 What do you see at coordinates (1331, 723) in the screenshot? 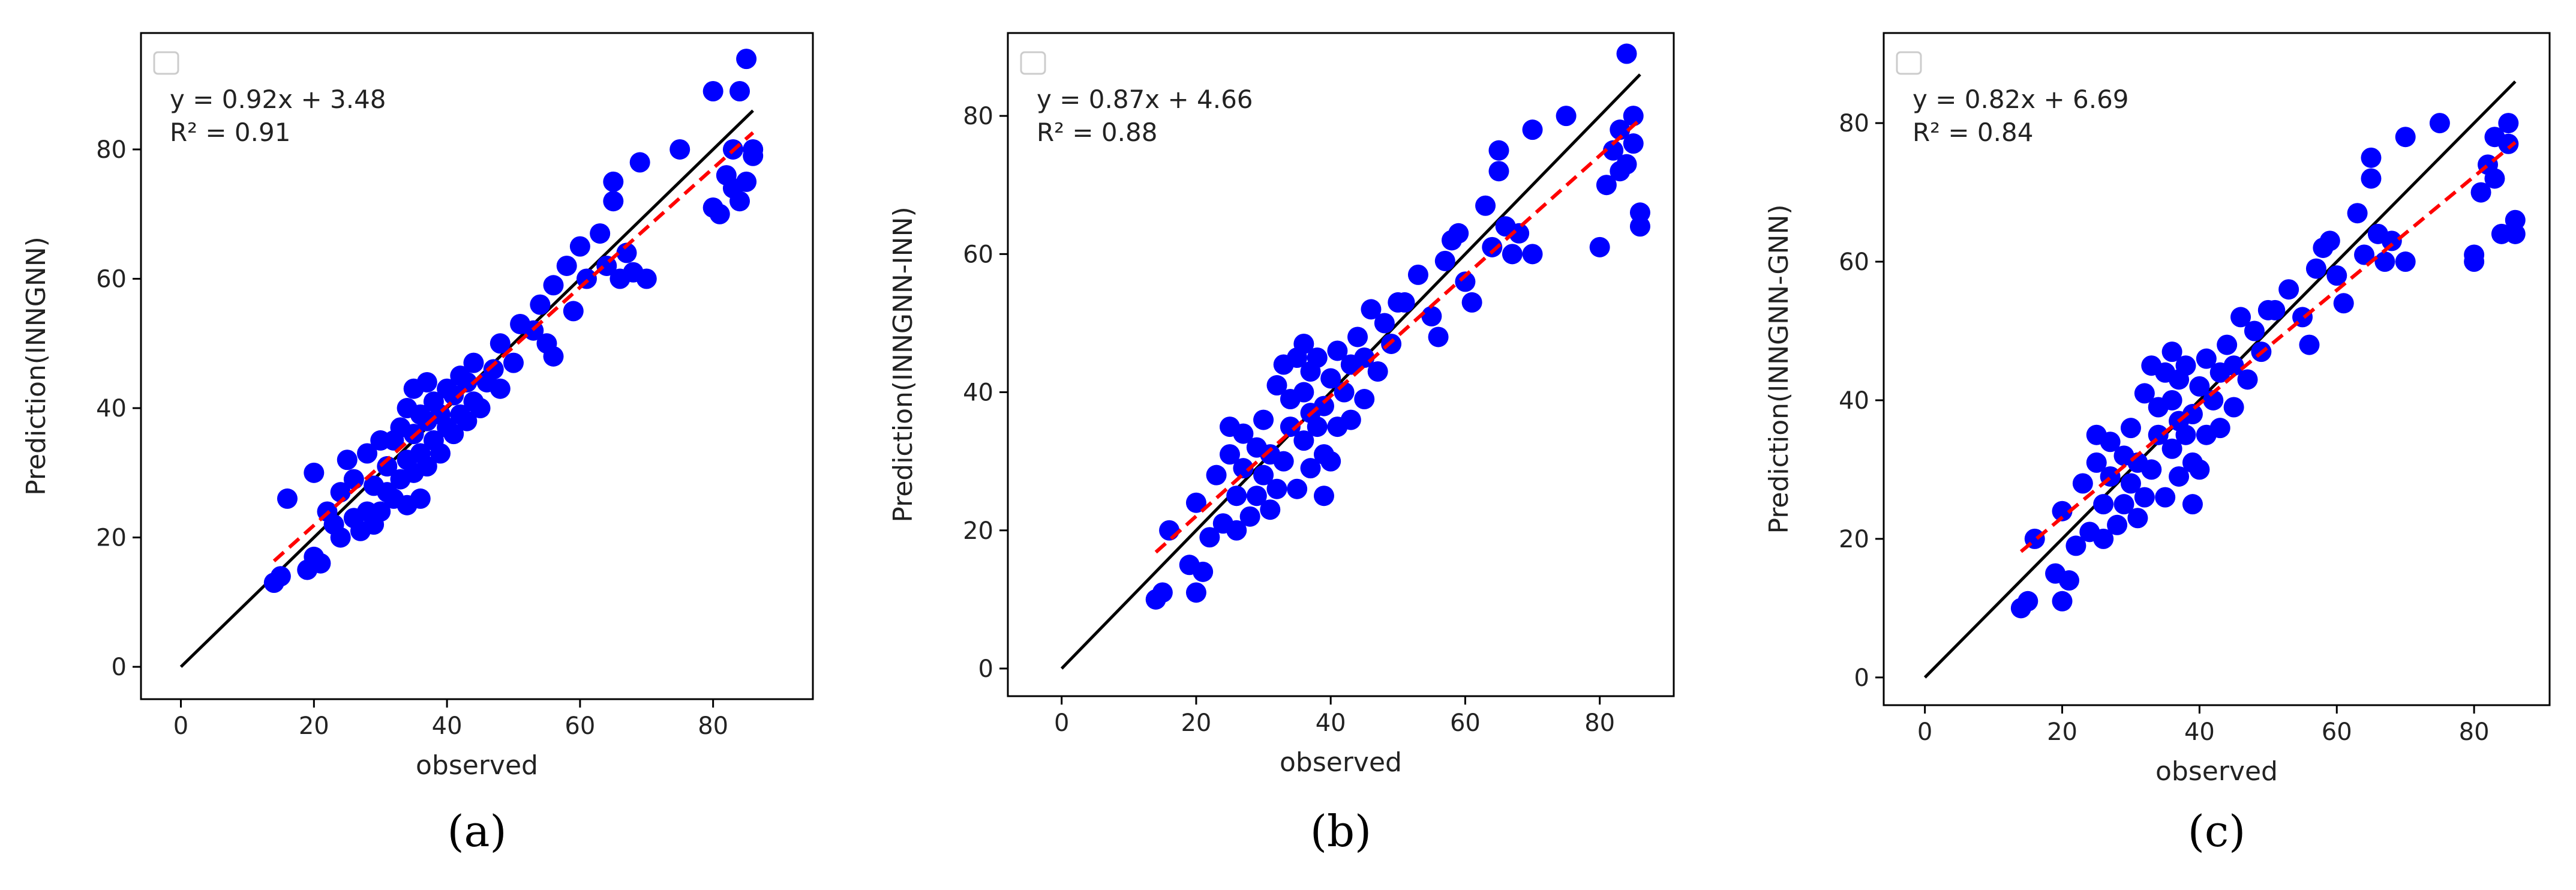
I see `panel-b-x-tick-label: 40` at bounding box center [1331, 723].